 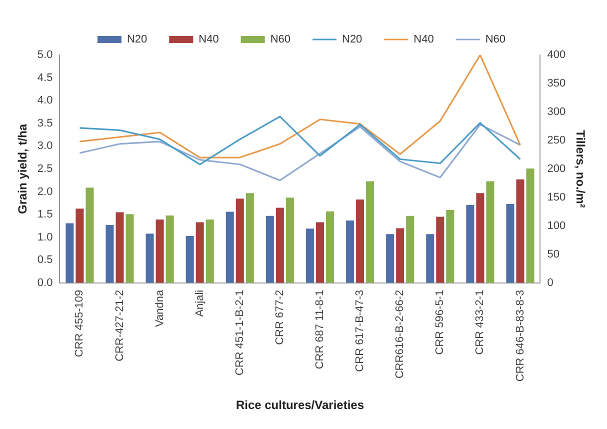 What do you see at coordinates (556, 226) in the screenshot?
I see `y2-tick-label: 100` at bounding box center [556, 226].